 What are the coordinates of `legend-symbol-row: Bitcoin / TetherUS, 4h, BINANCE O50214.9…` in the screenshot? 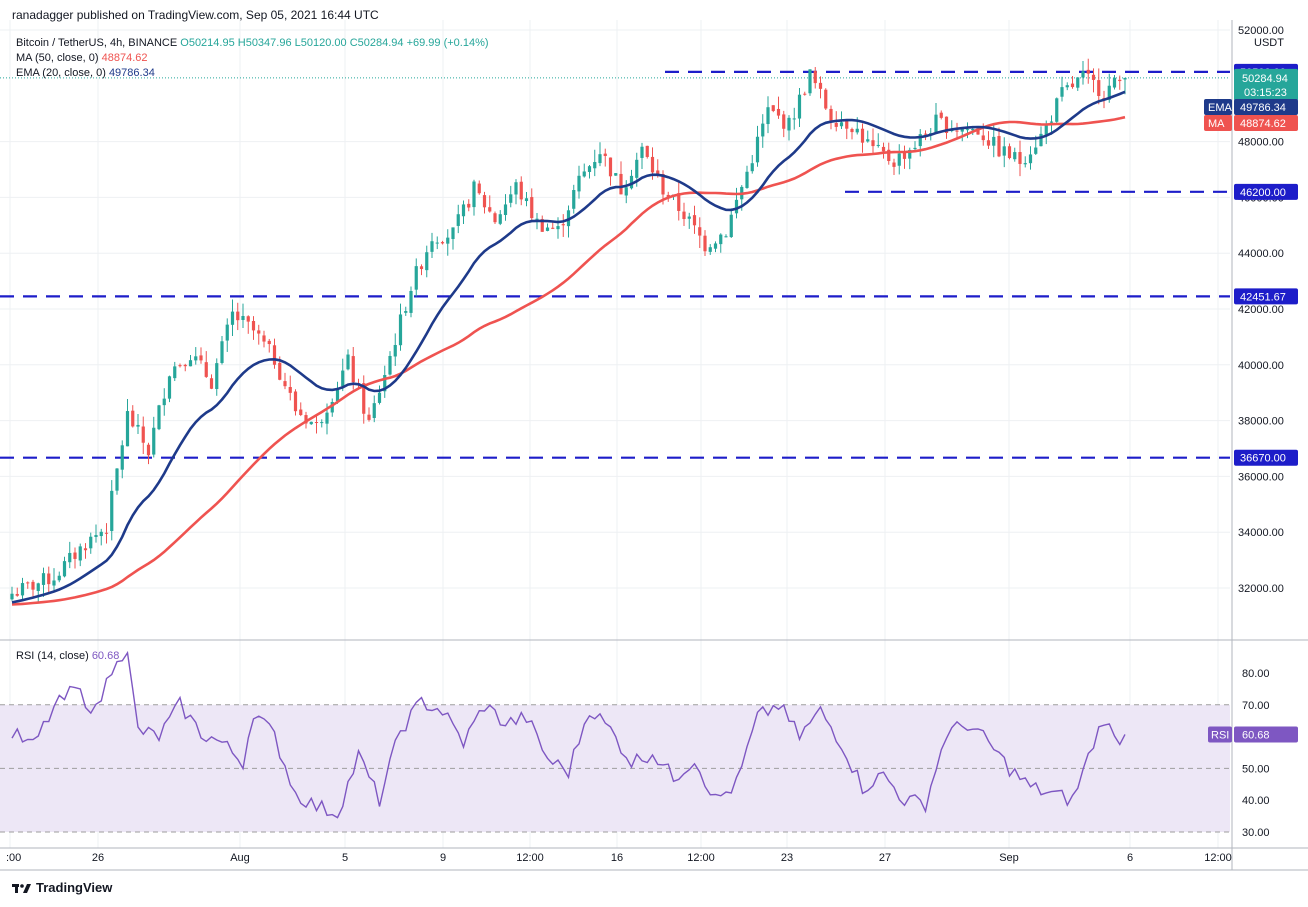 It's located at (252, 43).